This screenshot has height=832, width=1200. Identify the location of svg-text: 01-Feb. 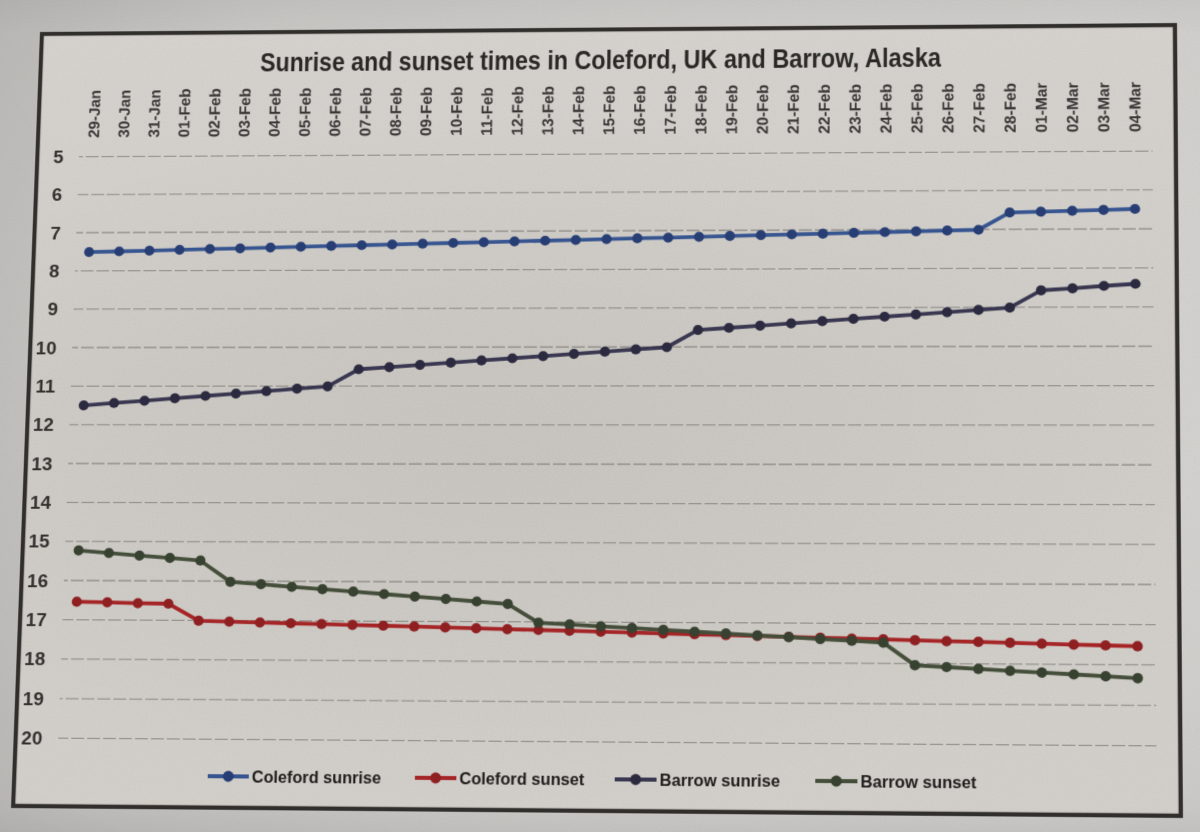
(185, 112).